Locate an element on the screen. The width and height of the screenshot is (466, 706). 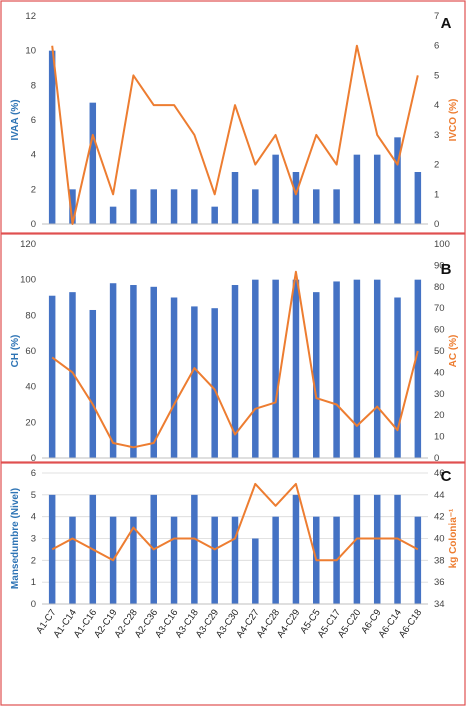
y2-axis-label: kg Colonia⁻¹ is located at coordinates (453, 538).